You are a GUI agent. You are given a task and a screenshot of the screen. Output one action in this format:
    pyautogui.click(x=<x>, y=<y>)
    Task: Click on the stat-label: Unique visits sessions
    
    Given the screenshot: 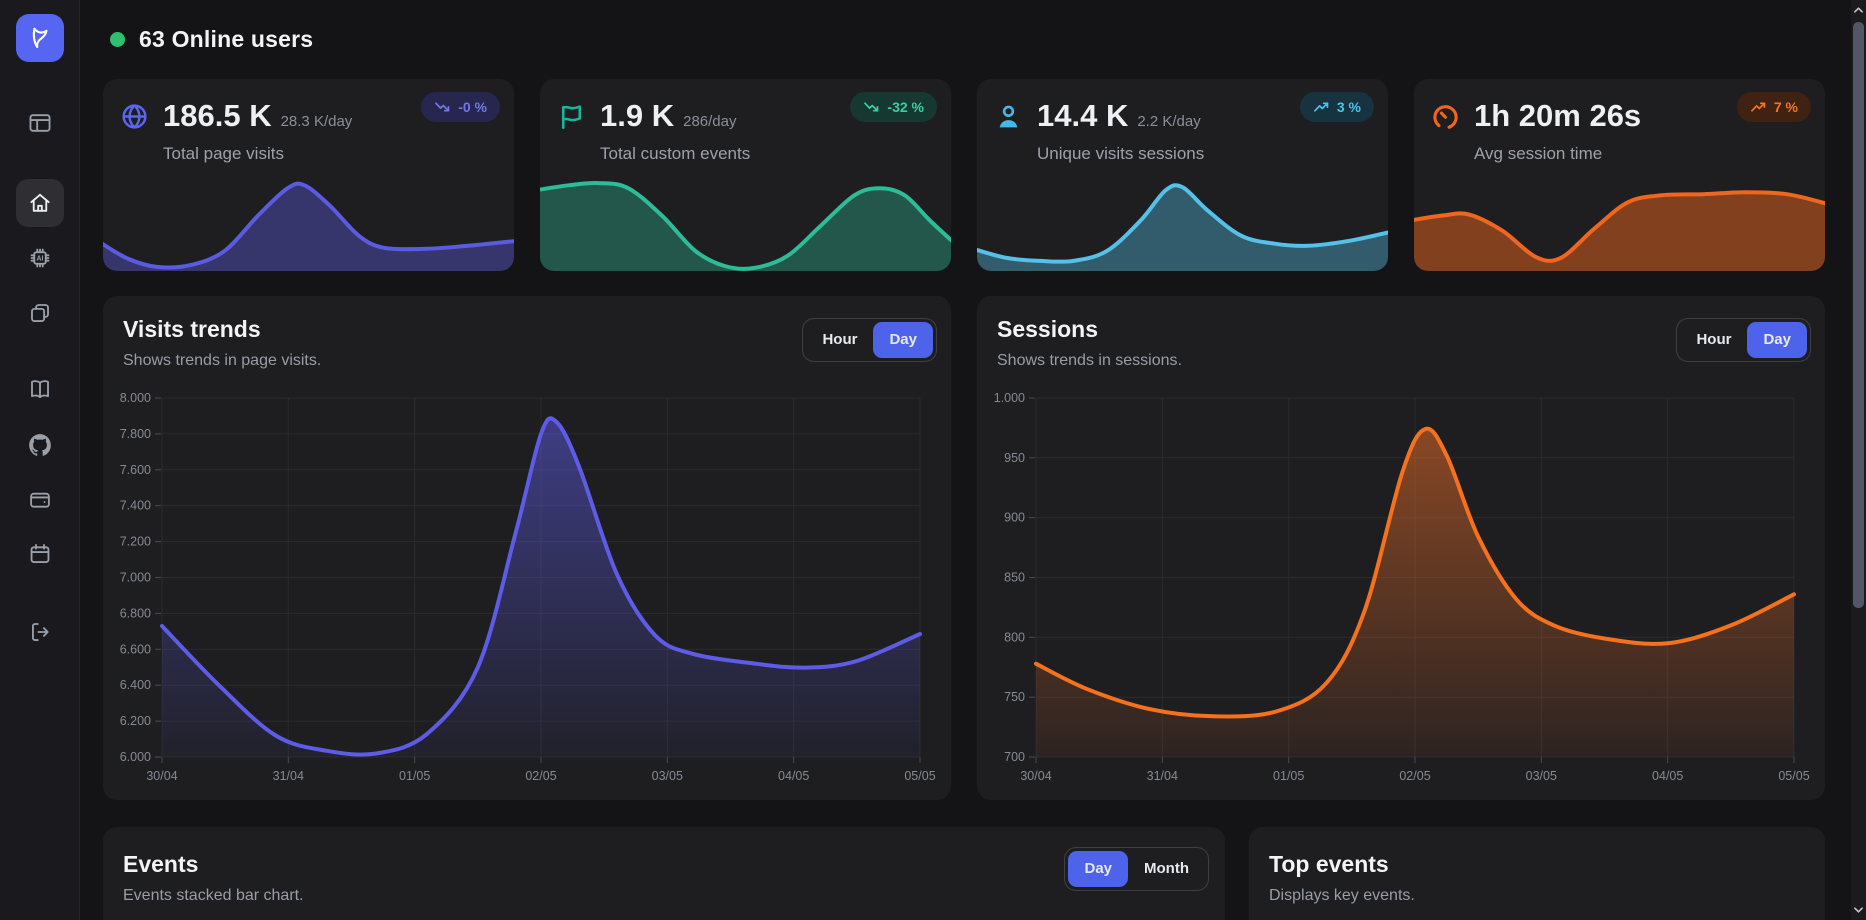 What is the action you would take?
    pyautogui.click(x=1121, y=153)
    